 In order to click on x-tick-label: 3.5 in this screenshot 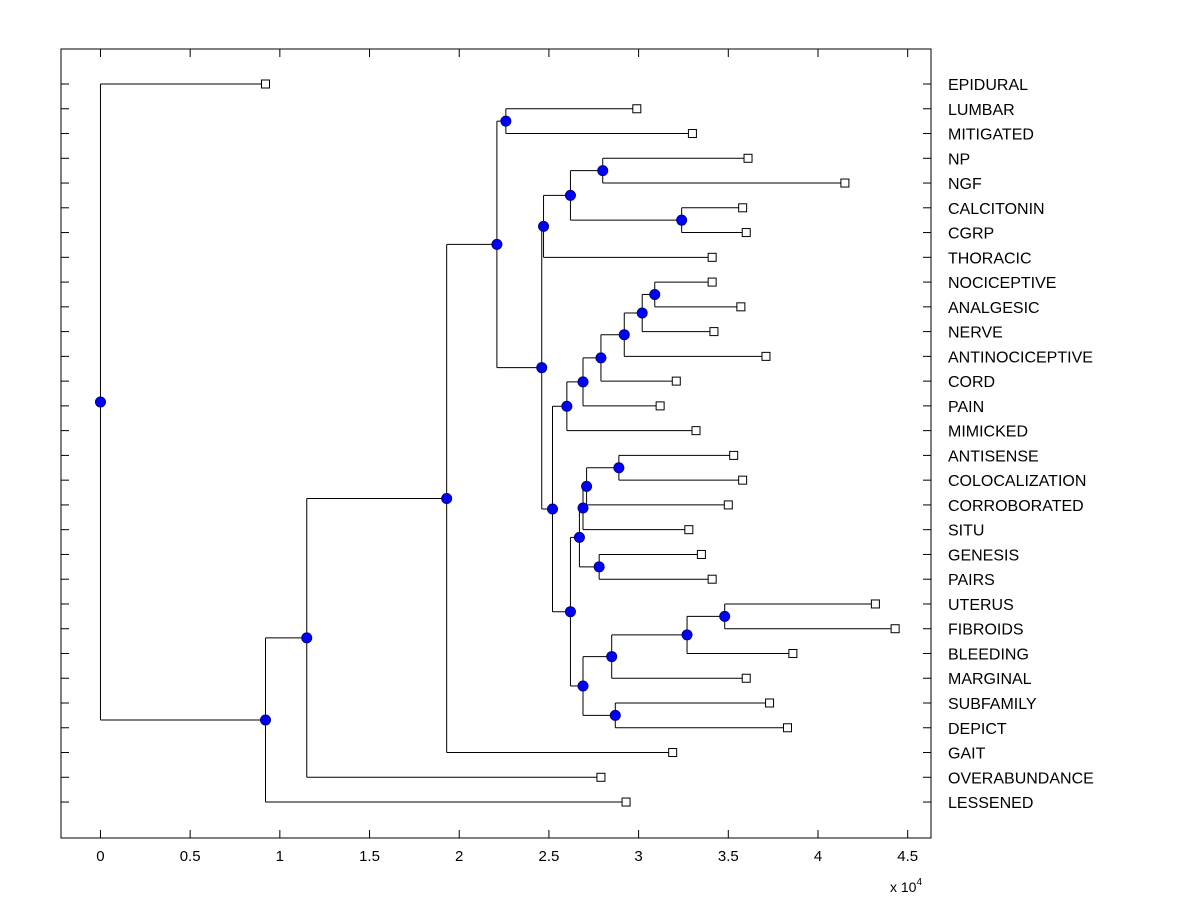, I will do `click(728, 856)`.